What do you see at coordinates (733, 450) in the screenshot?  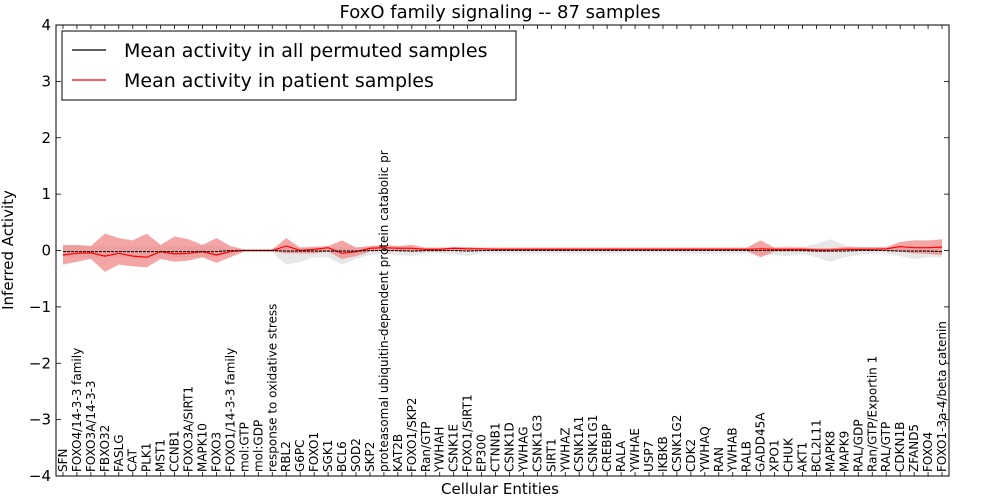 I see `x-tick-label: YWHAB` at bounding box center [733, 450].